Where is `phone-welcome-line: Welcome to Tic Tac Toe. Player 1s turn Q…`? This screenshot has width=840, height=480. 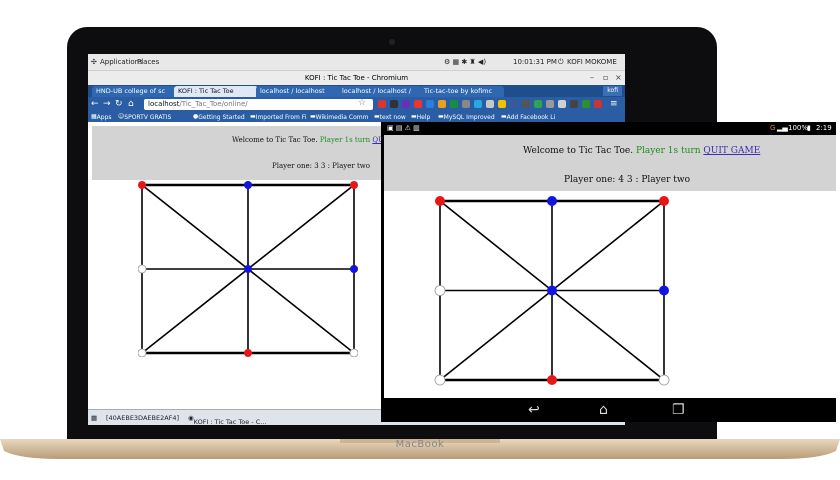 phone-welcome-line: Welcome to Tic Tac Toe. Player 1s turn Q… is located at coordinates (641, 151).